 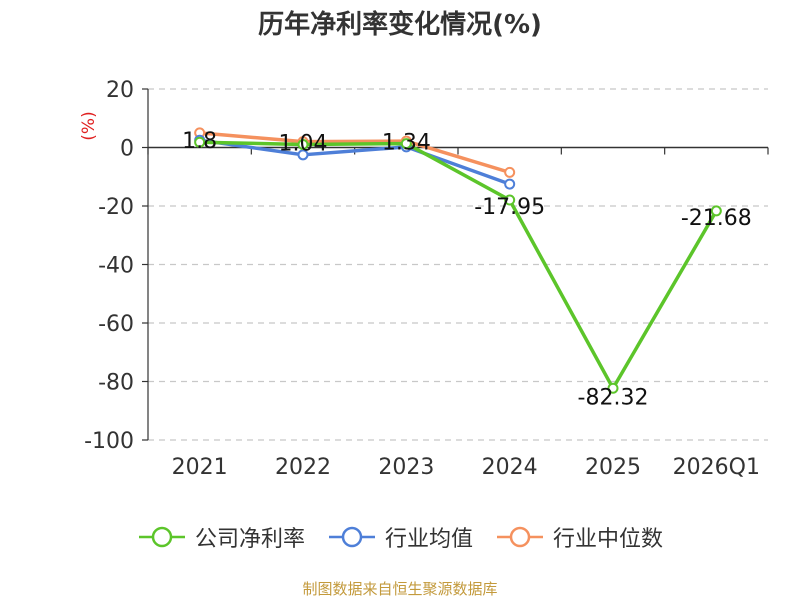 I want to click on data-label: 1.8, so click(x=199, y=141).